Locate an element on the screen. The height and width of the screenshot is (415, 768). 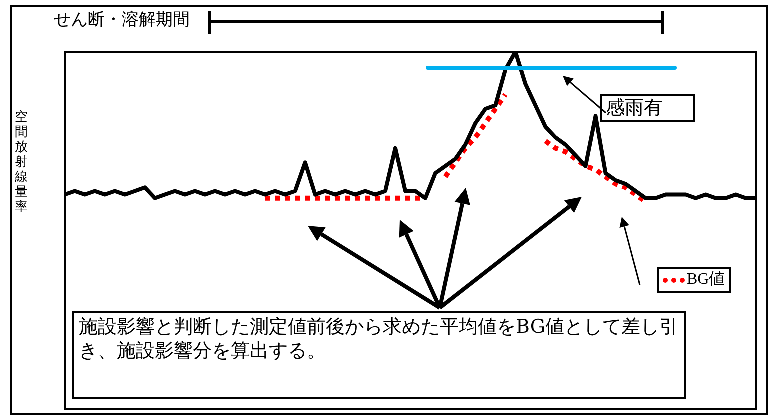
text: せん断・溶解期間 is located at coordinates (122, 20).